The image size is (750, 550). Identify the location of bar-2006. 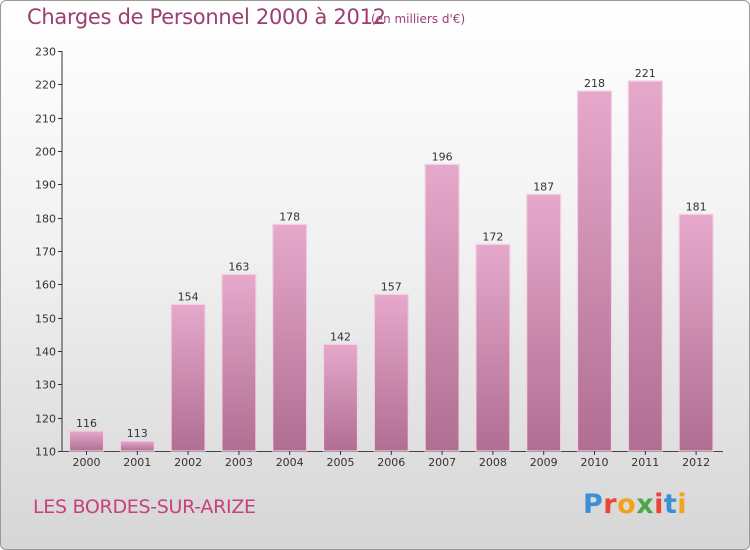
(391, 372).